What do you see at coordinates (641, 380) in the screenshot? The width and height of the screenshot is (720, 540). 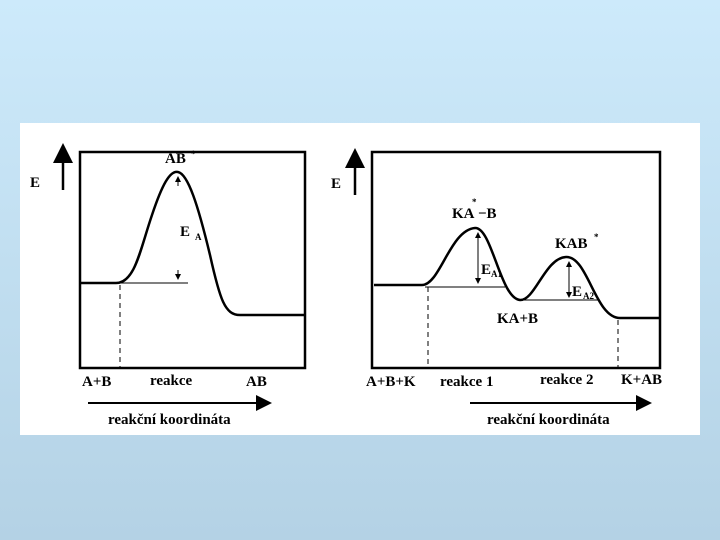 I see `x-label: K+AB` at bounding box center [641, 380].